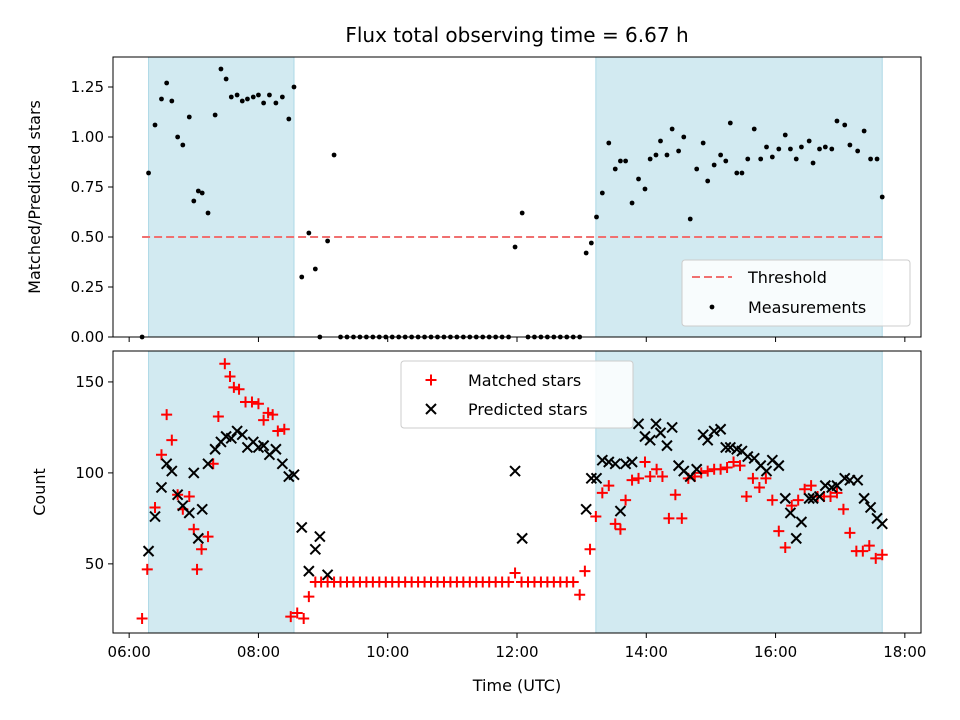 The height and width of the screenshot is (720, 960). Describe the element at coordinates (516, 652) in the screenshot. I see `x-tick-label: 12:00` at that location.